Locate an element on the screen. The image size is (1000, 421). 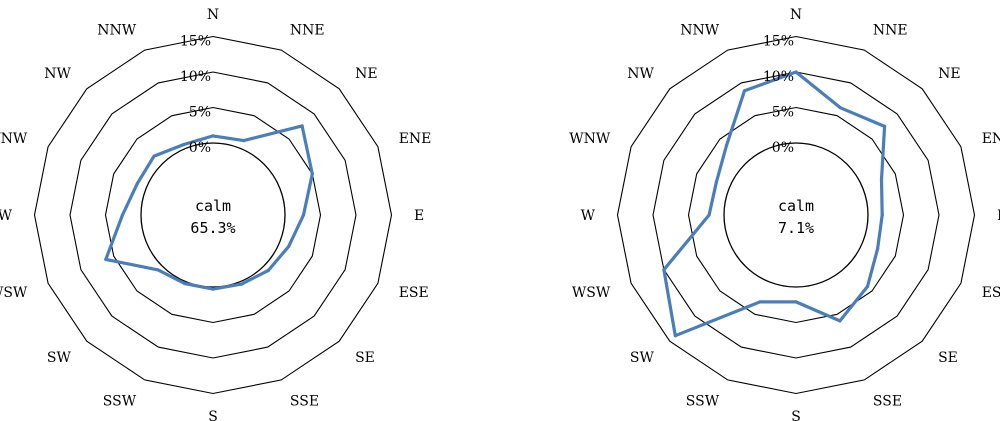
calm-value: 7.1% is located at coordinates (796, 228).